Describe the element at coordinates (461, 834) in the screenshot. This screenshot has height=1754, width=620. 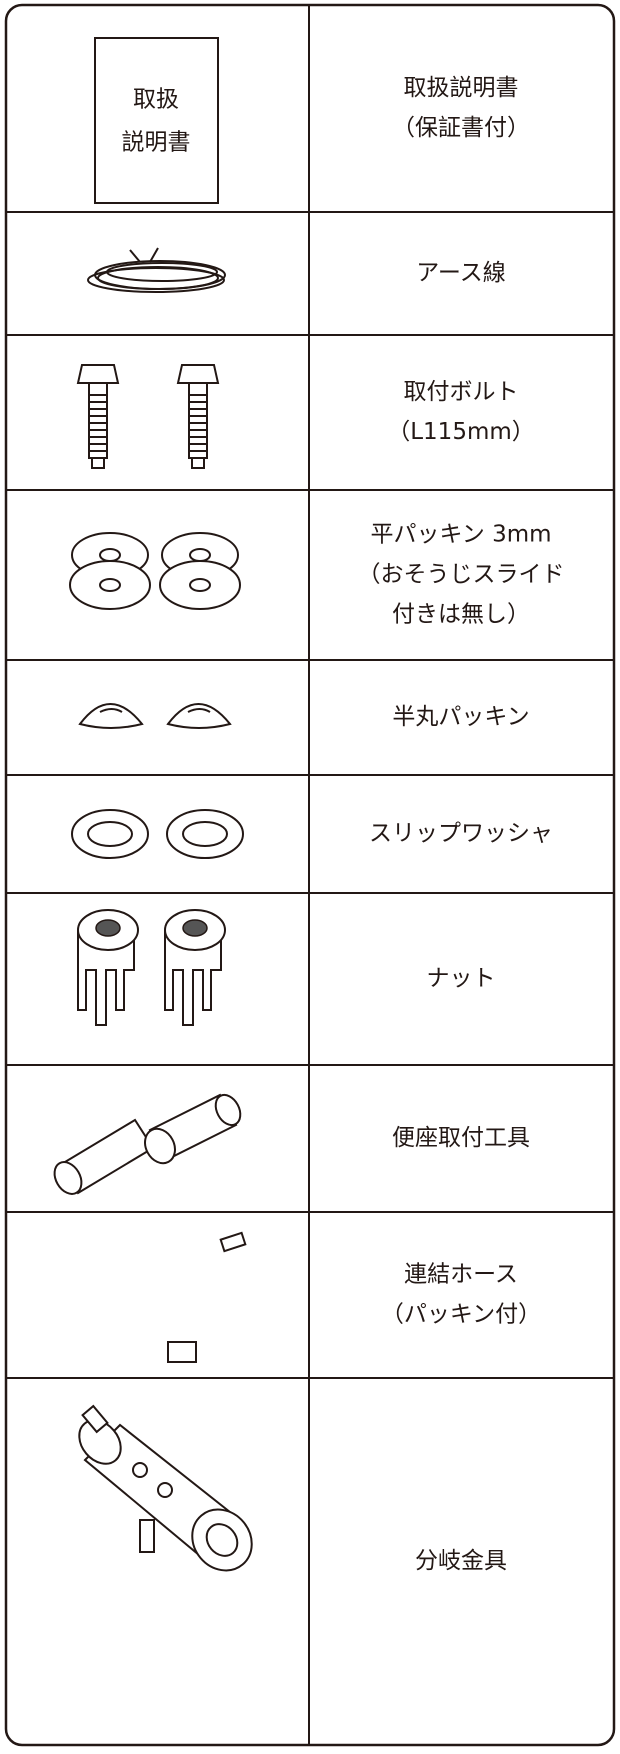
I see `item-name: スリップワッシャ` at that location.